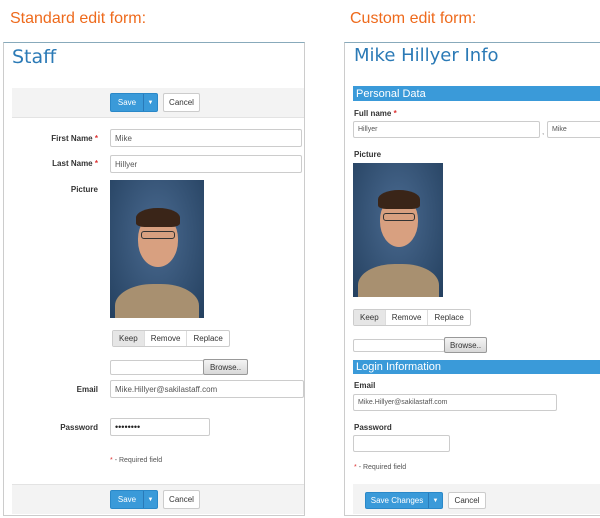 Image resolution: width=600 pixels, height=518 pixels. Describe the element at coordinates (476, 93) in the screenshot. I see `section-personal-data: Personal Data` at that location.